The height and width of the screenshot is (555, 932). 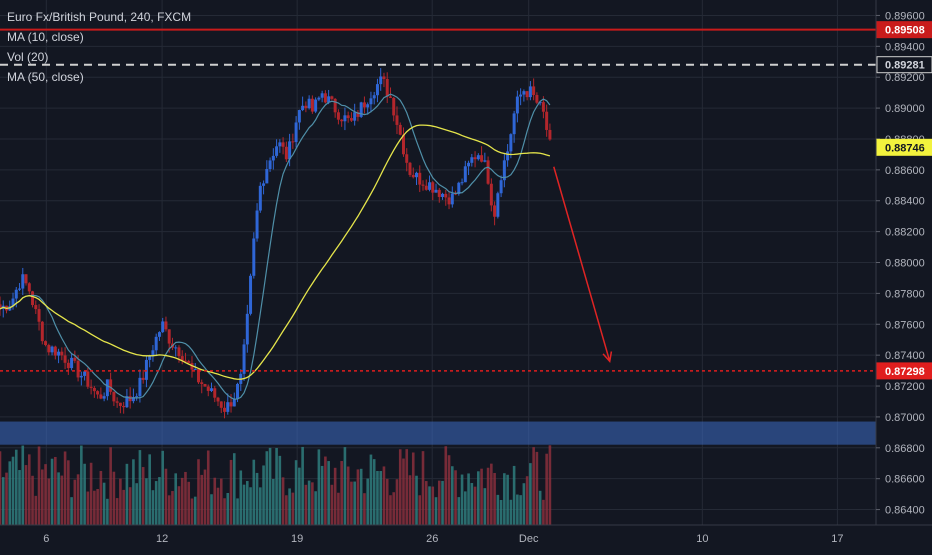 What do you see at coordinates (432, 539) in the screenshot?
I see `time-tick-label: 26` at bounding box center [432, 539].